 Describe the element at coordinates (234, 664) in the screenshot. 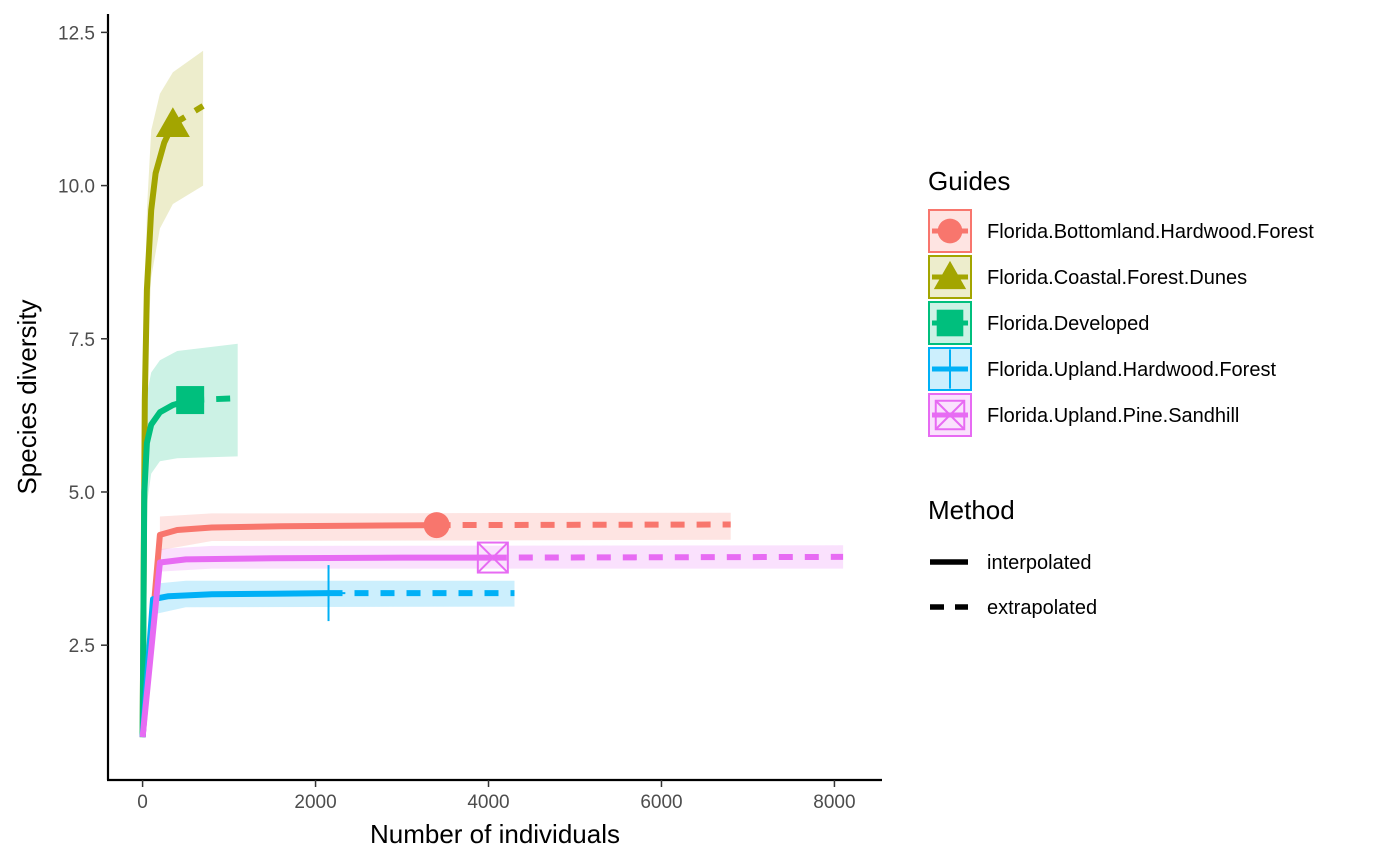

I see `line-interpolated-florida-upland-hardwood-forest` at that location.